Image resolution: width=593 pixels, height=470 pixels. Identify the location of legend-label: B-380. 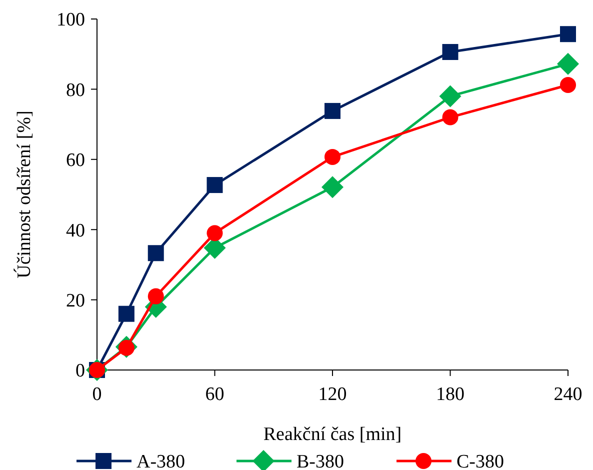
(320, 461).